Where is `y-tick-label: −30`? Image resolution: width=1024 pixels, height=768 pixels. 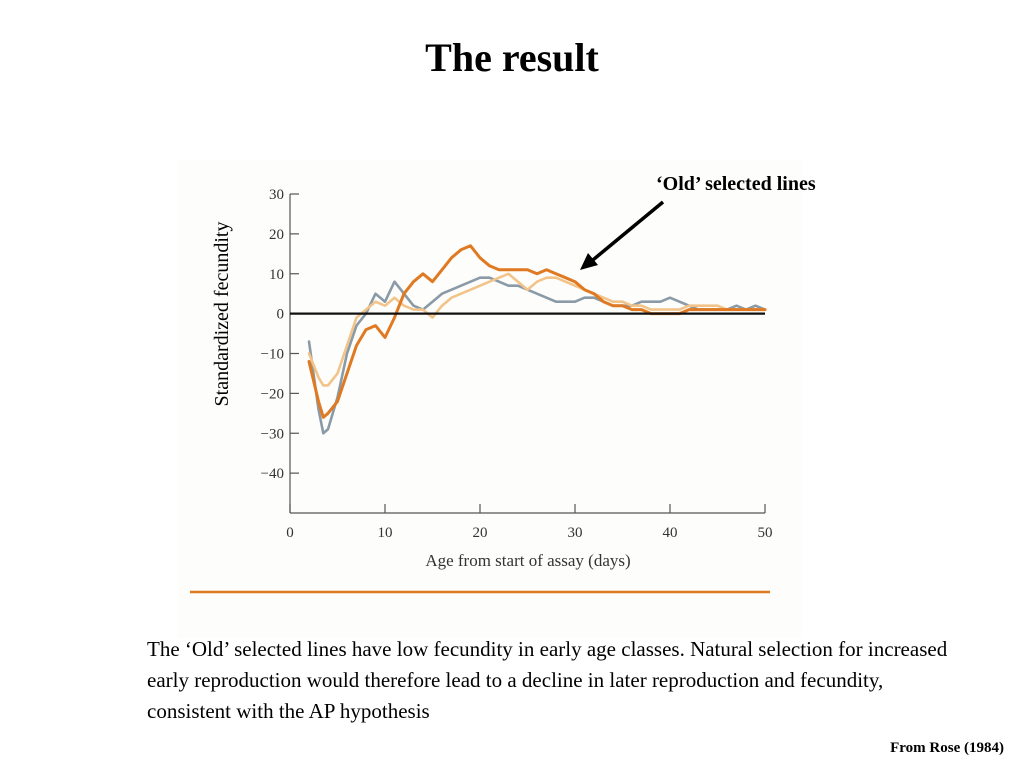
y-tick-label: −30 is located at coordinates (272, 434).